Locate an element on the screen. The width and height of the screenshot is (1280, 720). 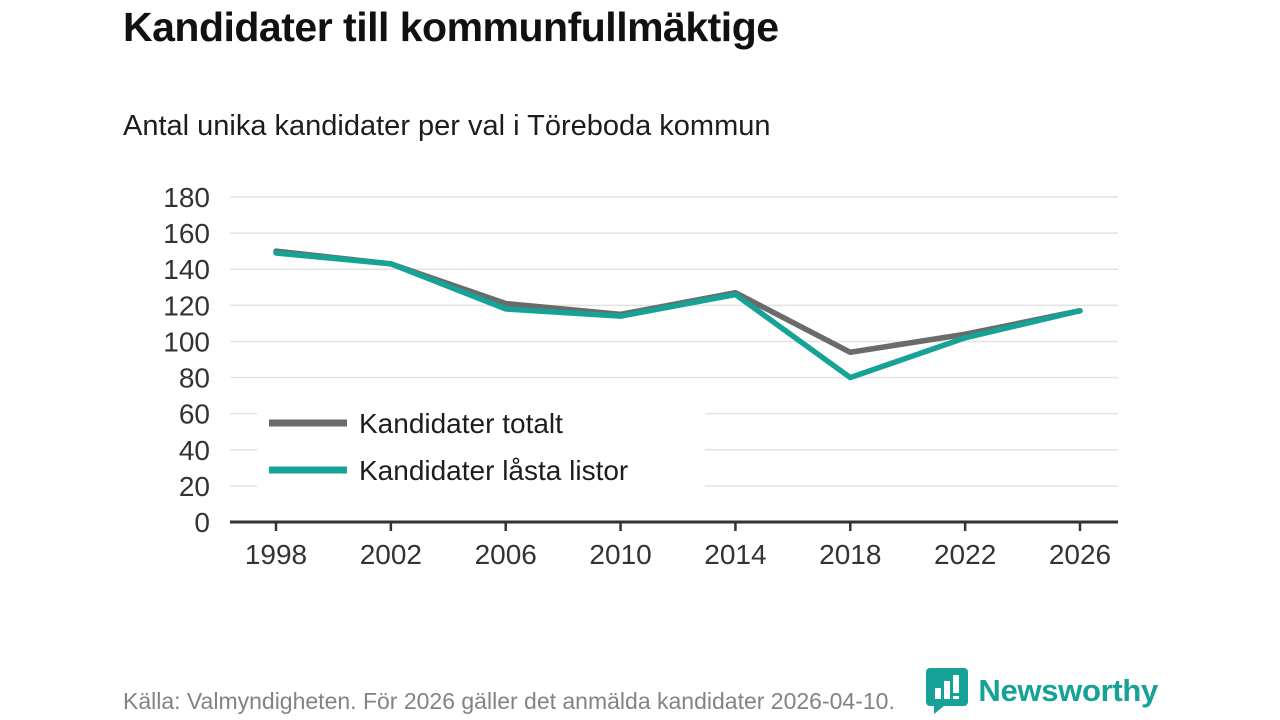
y-tick-label: 40 is located at coordinates (194, 450).